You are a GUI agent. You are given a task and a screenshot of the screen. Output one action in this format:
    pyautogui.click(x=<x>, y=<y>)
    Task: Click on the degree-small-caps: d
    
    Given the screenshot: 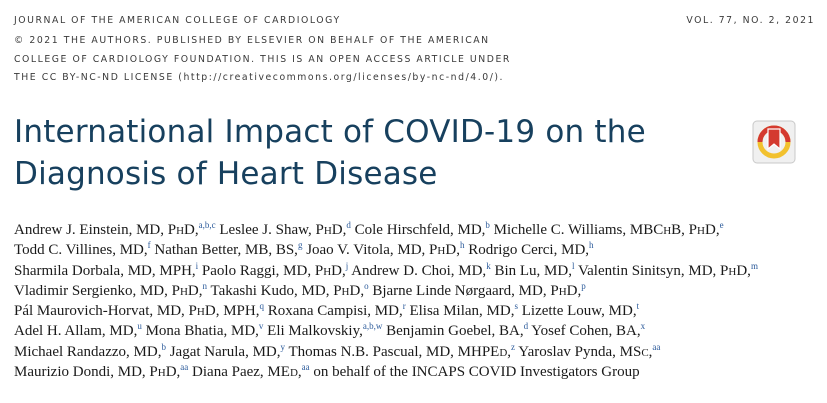 What is the action you would take?
    pyautogui.click(x=293, y=372)
    